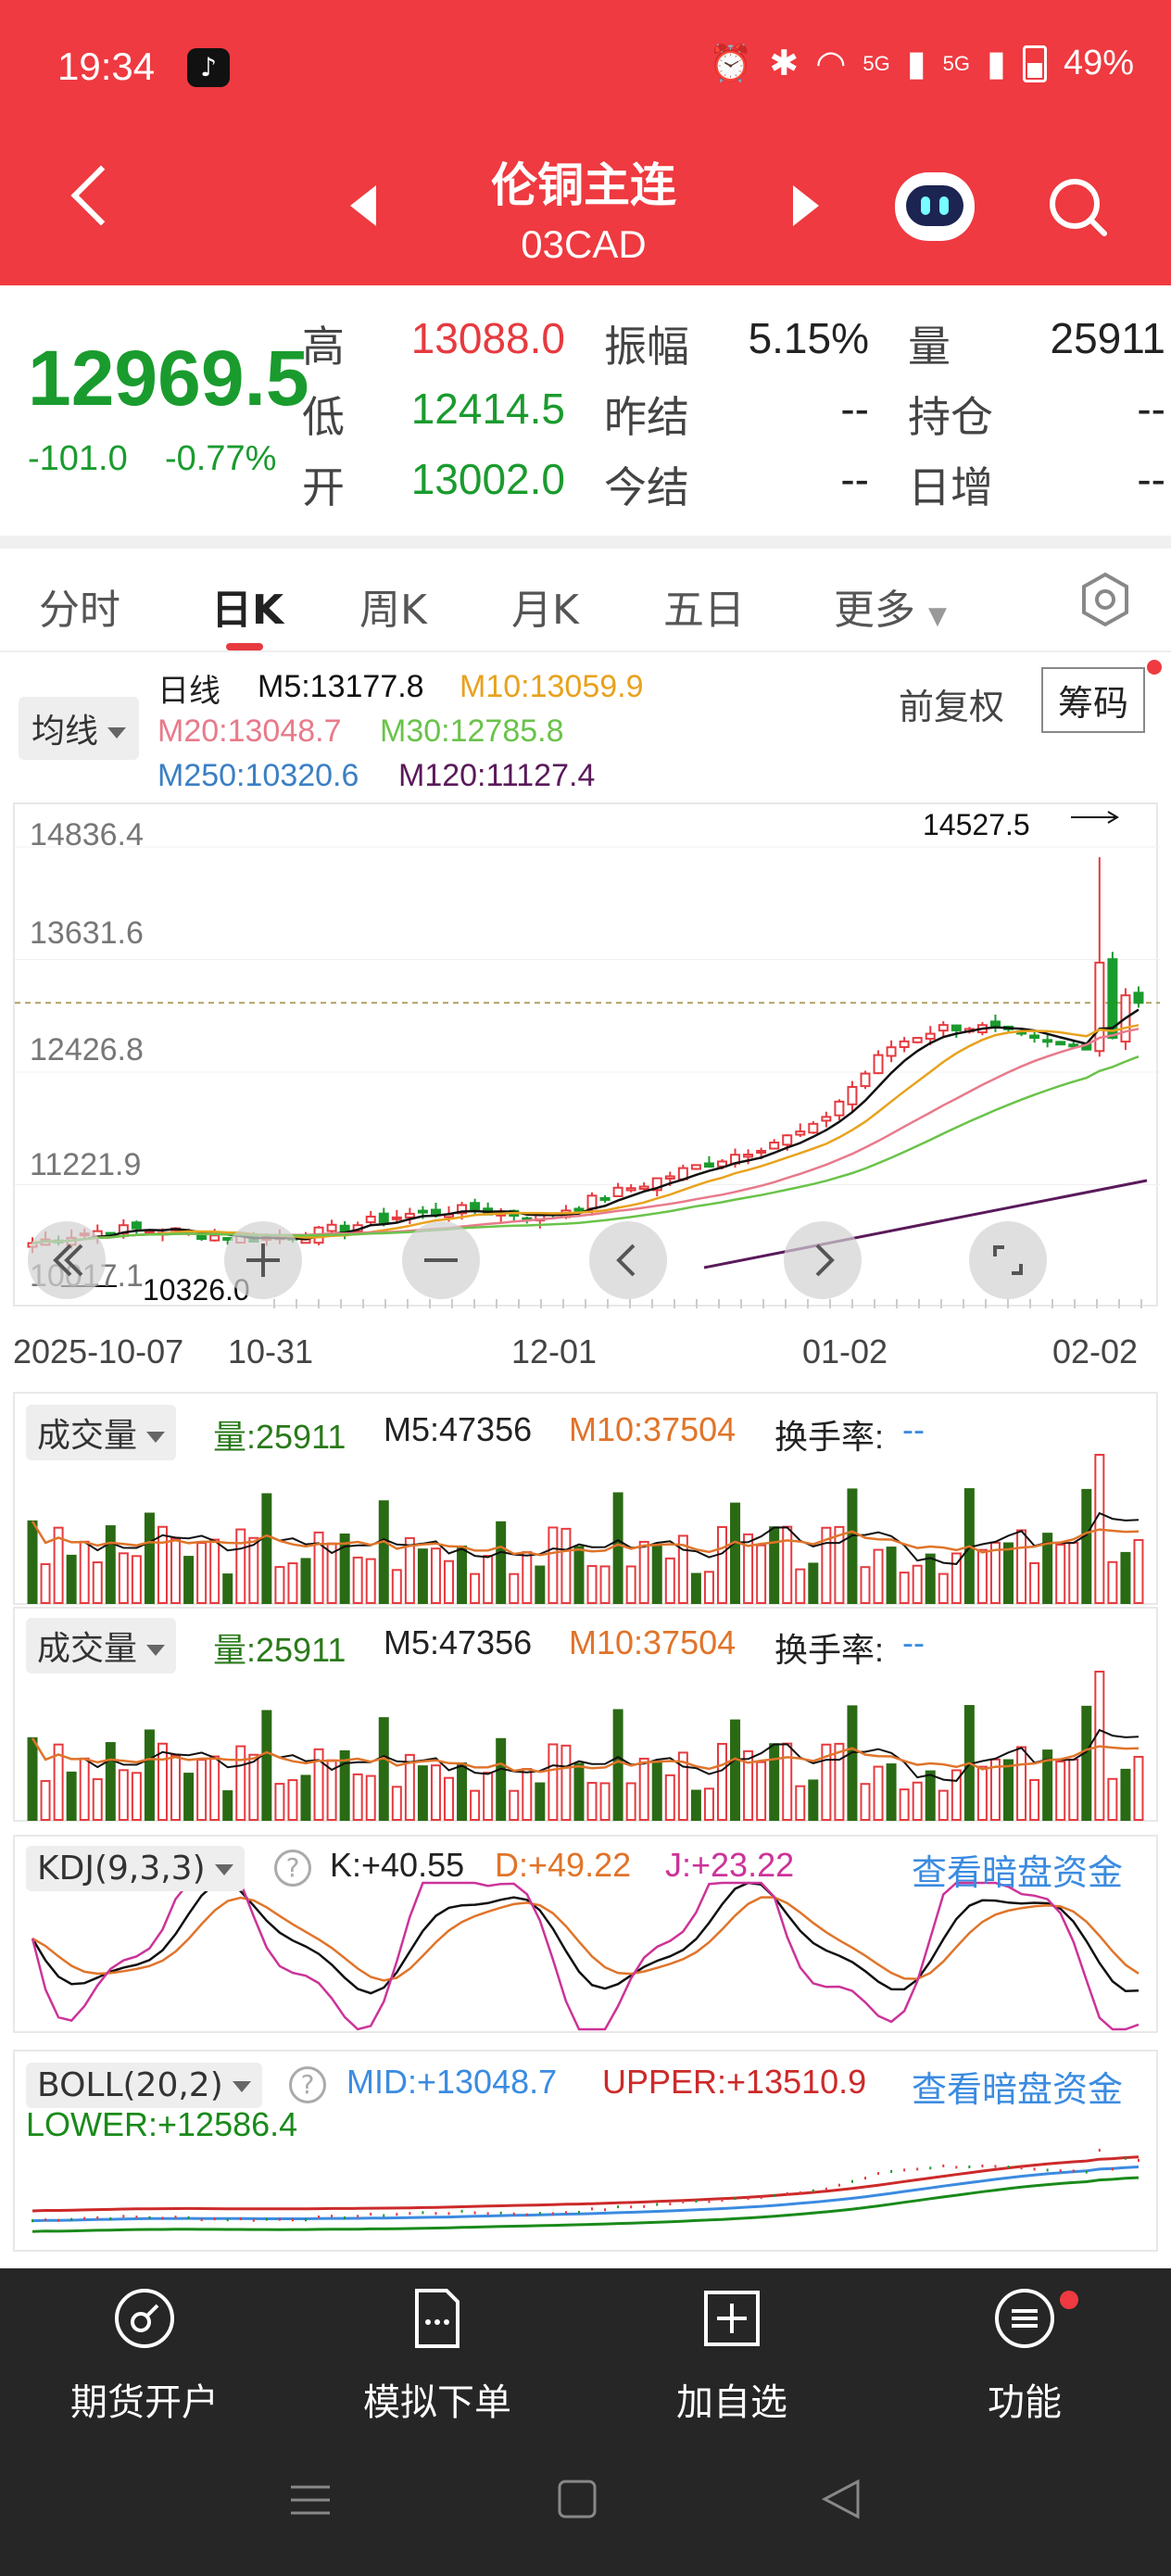  What do you see at coordinates (78, 458) in the screenshot?
I see `price-change: -101.0` at bounding box center [78, 458].